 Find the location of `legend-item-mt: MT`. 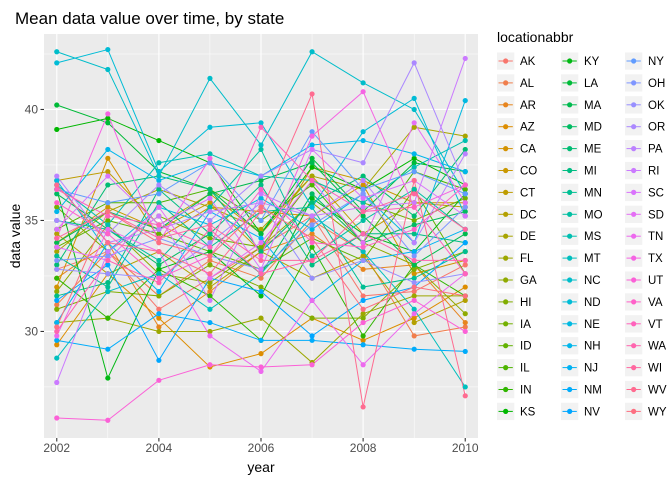

legend-item-mt: MT is located at coordinates (581, 258).